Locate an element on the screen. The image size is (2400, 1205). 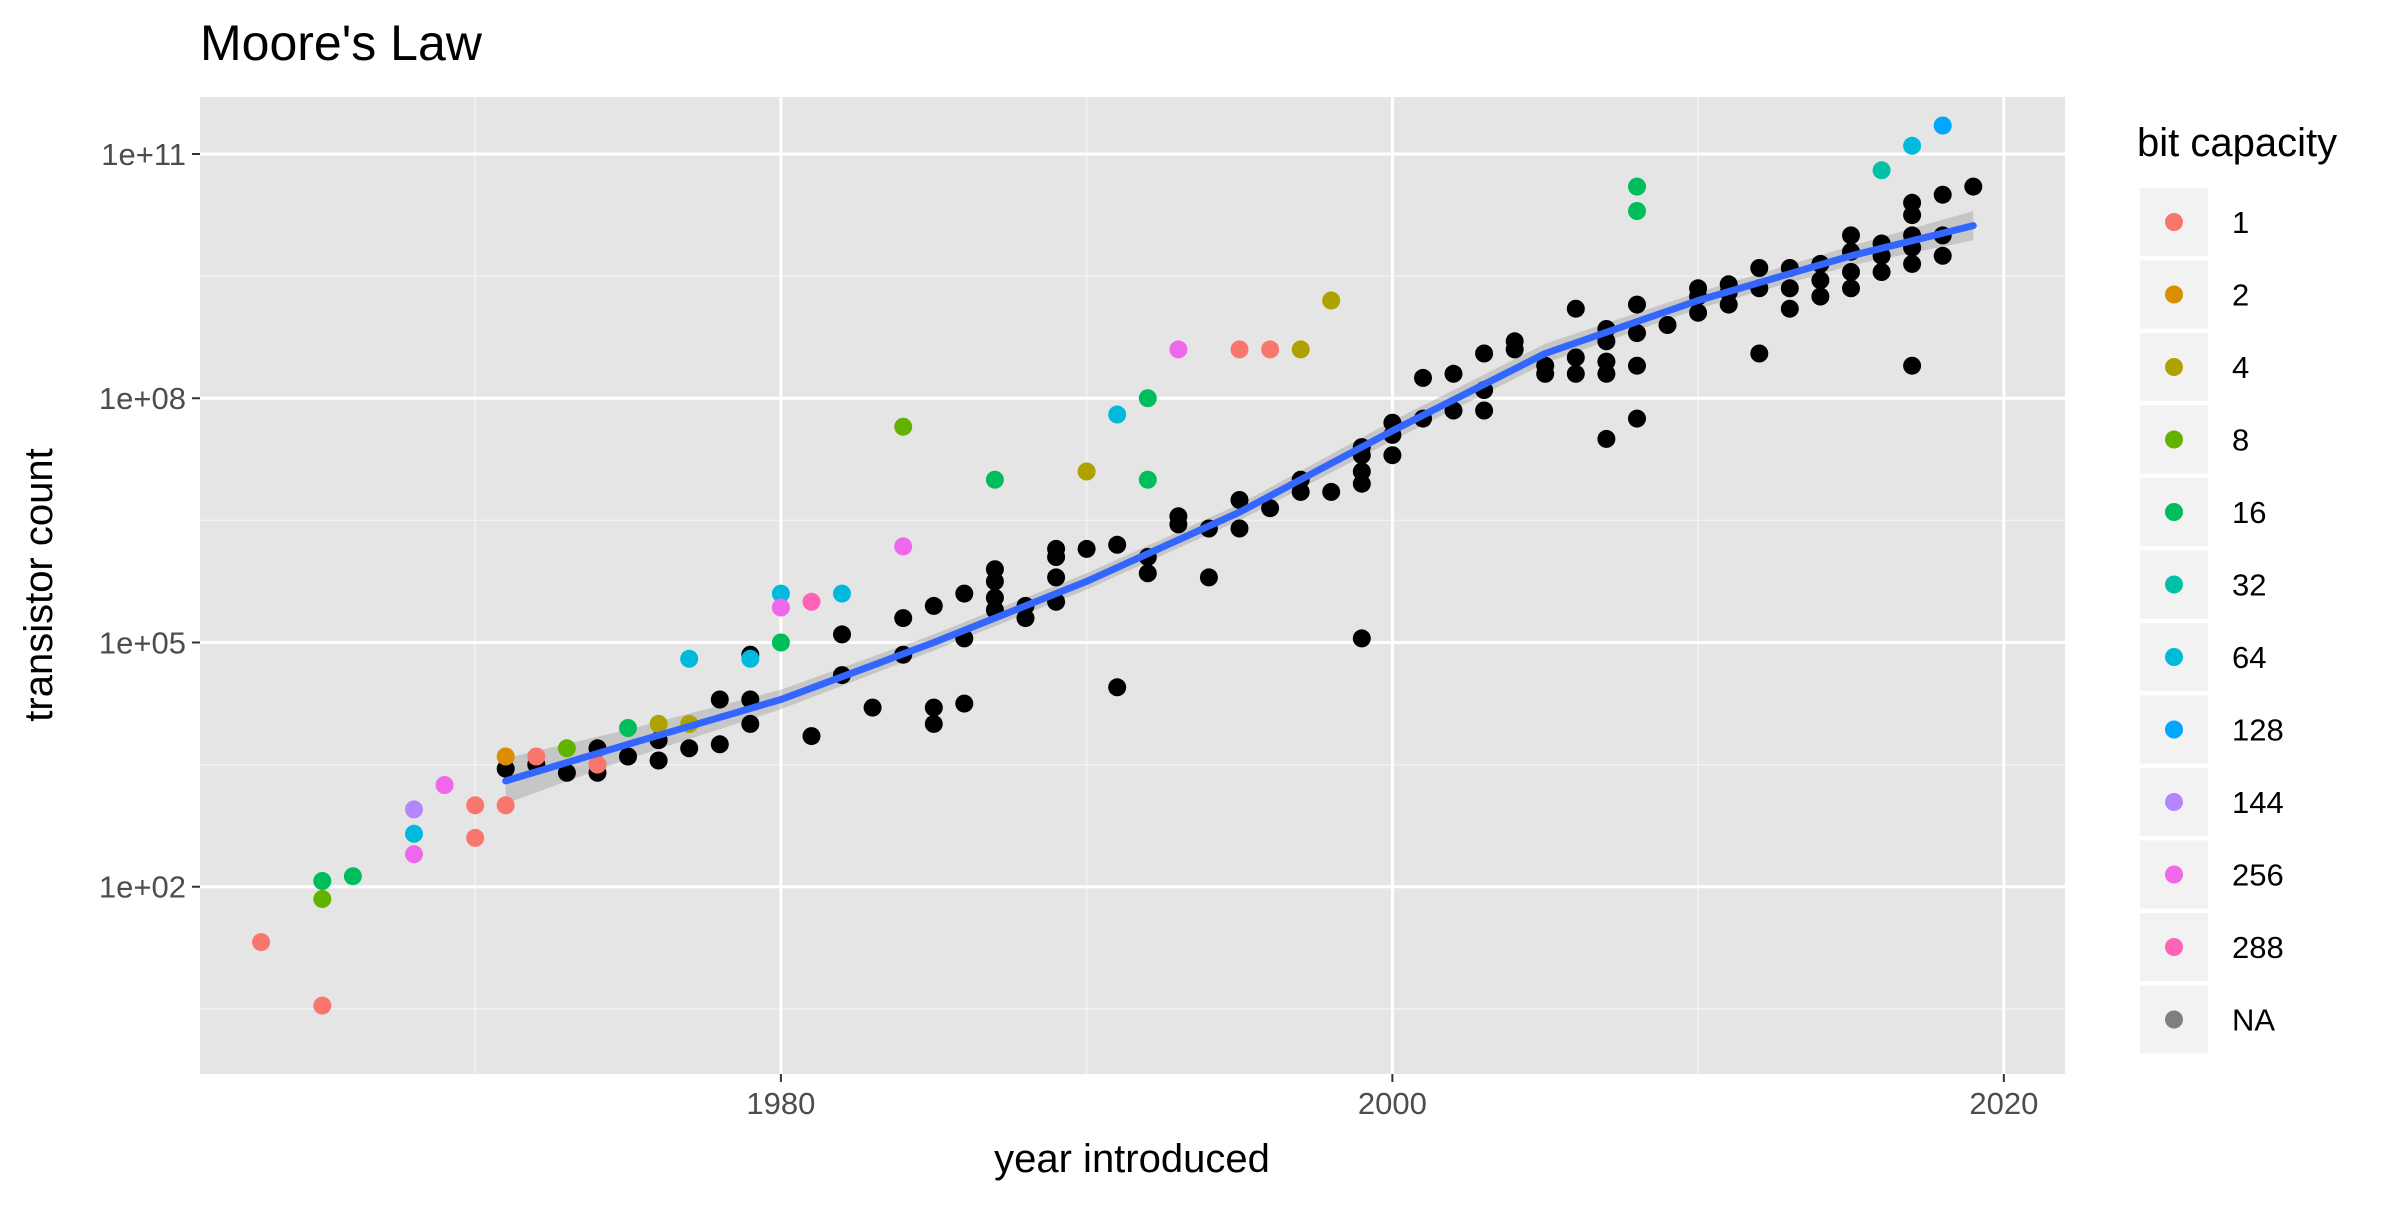
x-axis-ticks: 1980 2000 2020 is located at coordinates (1392, 1097).